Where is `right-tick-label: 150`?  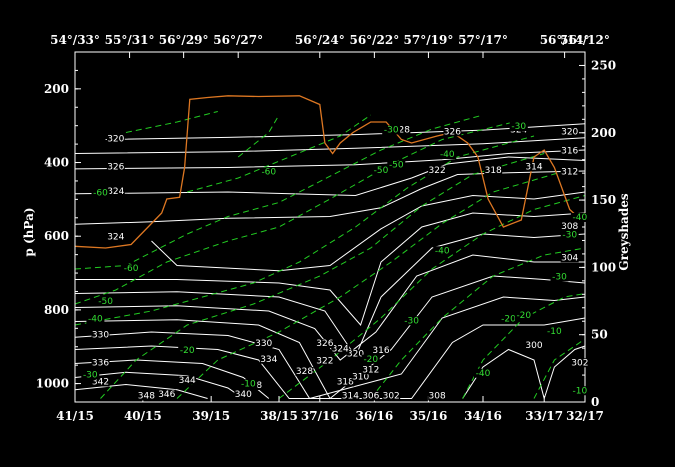 right-tick-label: 150 is located at coordinates (603, 200).